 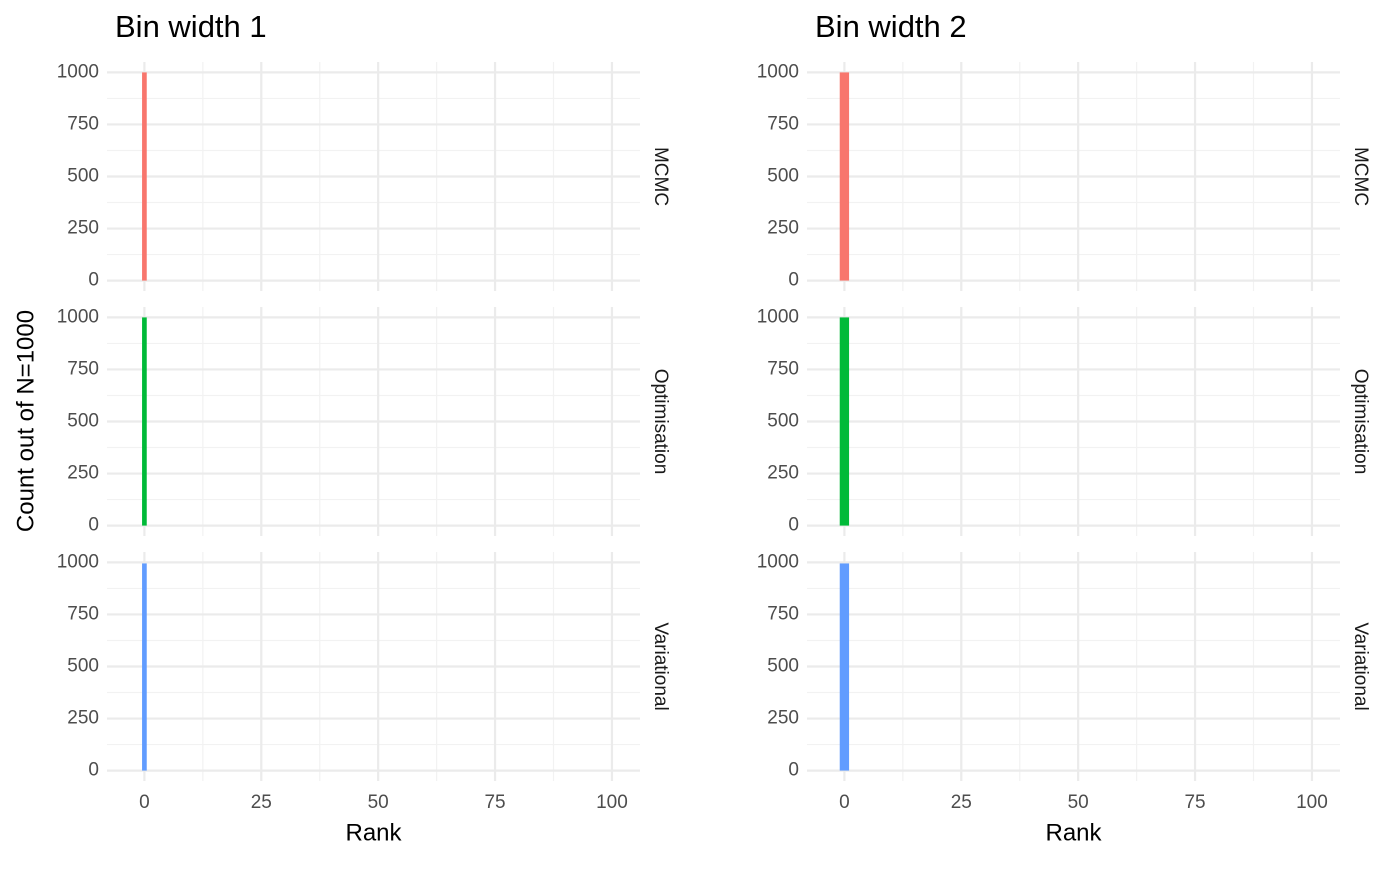 I want to click on chart-title: Bin width 2, so click(x=891, y=26).